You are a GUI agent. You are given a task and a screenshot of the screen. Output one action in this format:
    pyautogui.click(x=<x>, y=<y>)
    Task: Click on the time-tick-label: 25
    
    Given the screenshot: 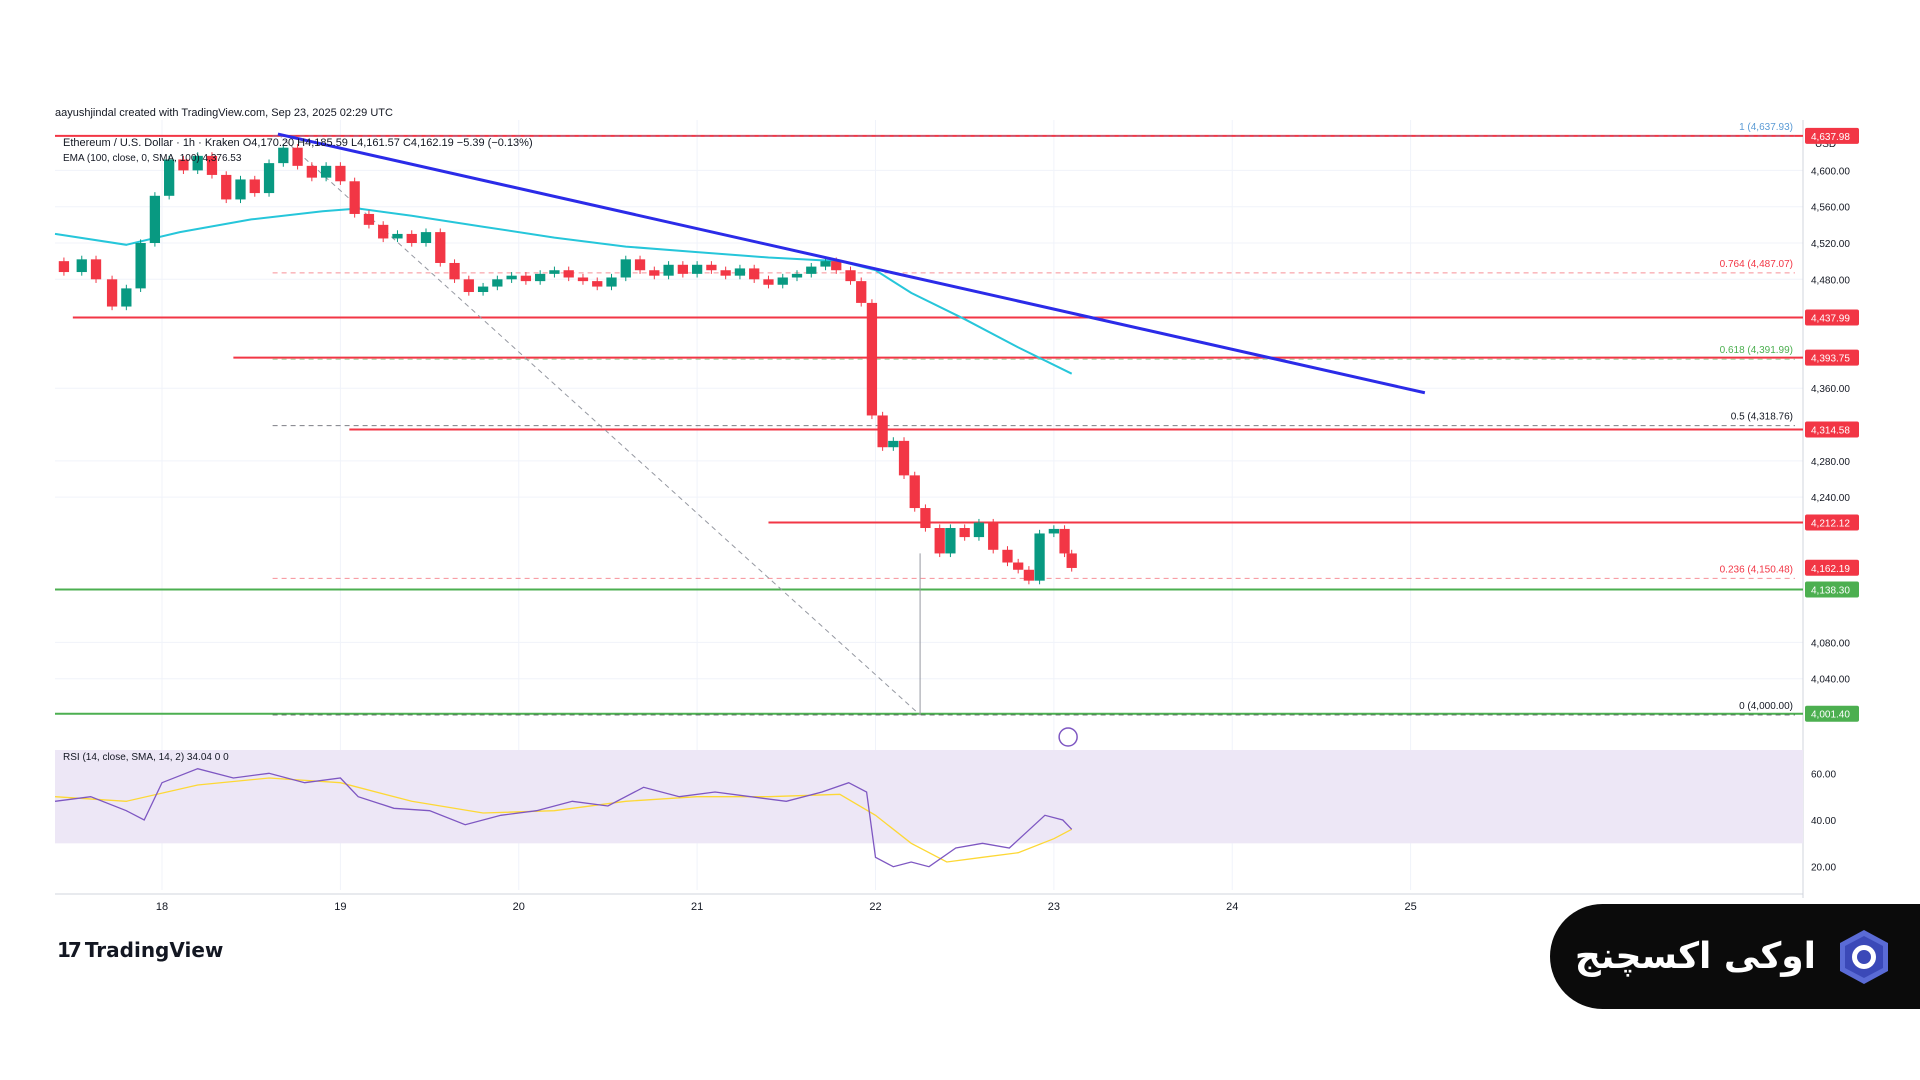 What is the action you would take?
    pyautogui.click(x=1410, y=907)
    